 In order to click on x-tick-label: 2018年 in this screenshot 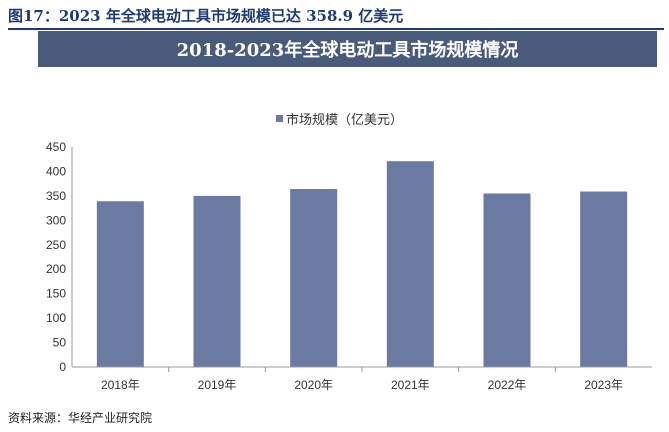, I will do `click(120, 385)`.